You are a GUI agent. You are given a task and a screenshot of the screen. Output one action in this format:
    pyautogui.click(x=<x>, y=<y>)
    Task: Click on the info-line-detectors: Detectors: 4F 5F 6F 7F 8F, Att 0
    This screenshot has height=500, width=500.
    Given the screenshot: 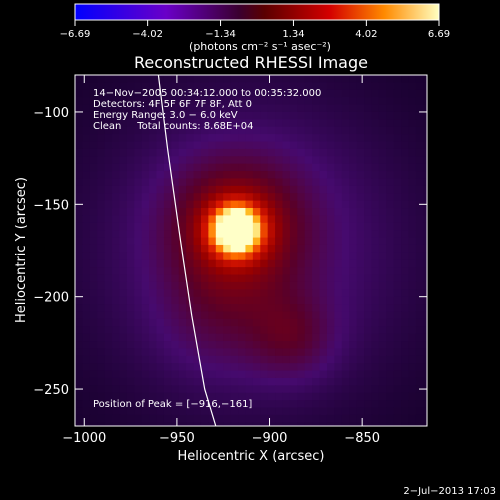 What is the action you would take?
    pyautogui.click(x=172, y=104)
    